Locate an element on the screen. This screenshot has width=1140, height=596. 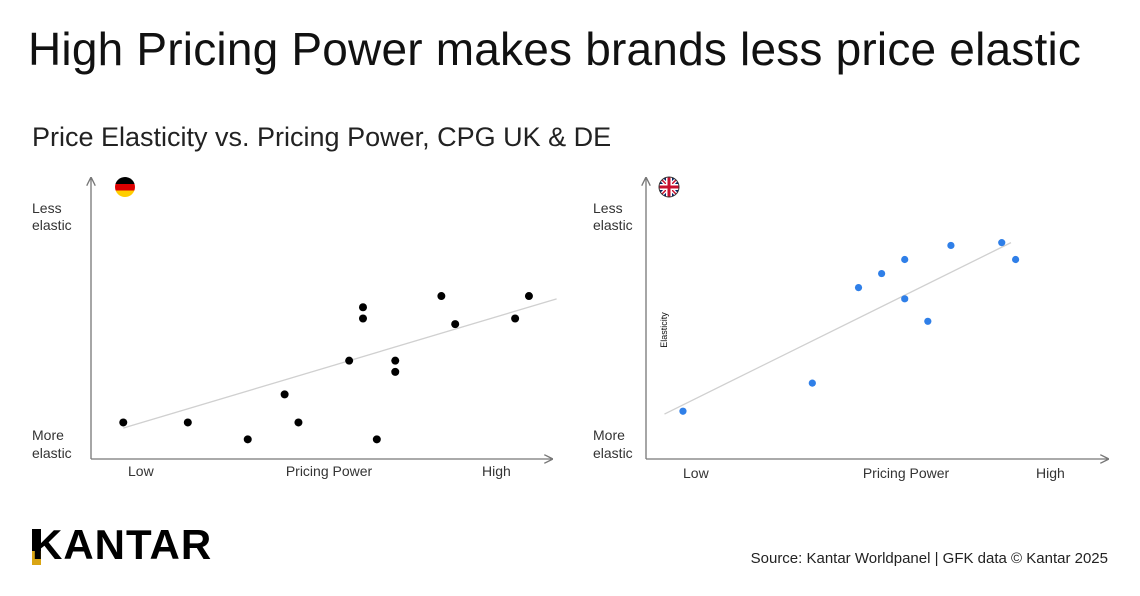
kantar-logo-word: KANTAR is located at coordinates (122, 544).